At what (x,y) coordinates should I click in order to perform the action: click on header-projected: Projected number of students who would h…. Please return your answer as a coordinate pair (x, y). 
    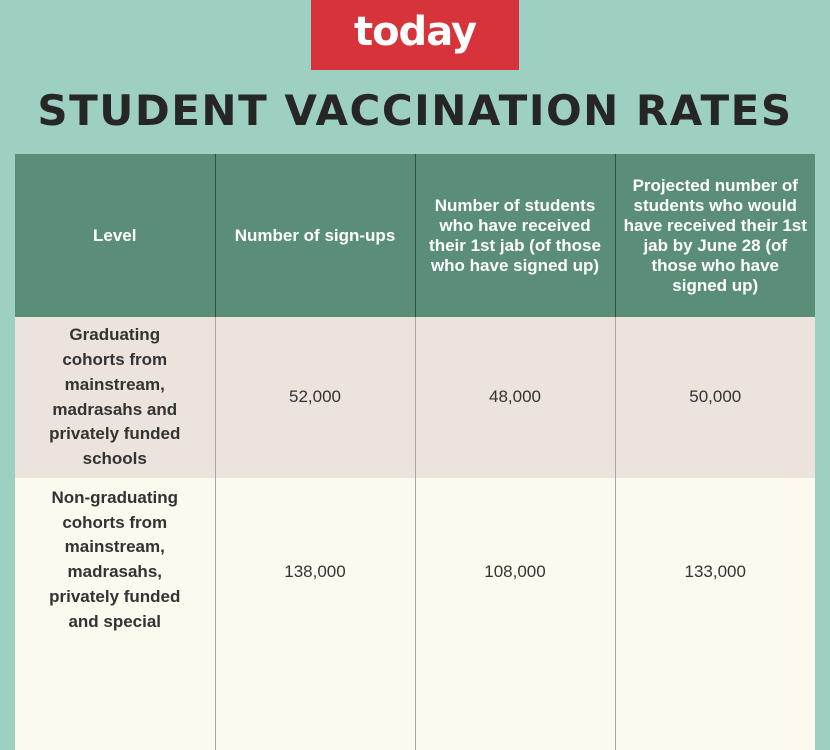
    Looking at the image, I should click on (715, 235).